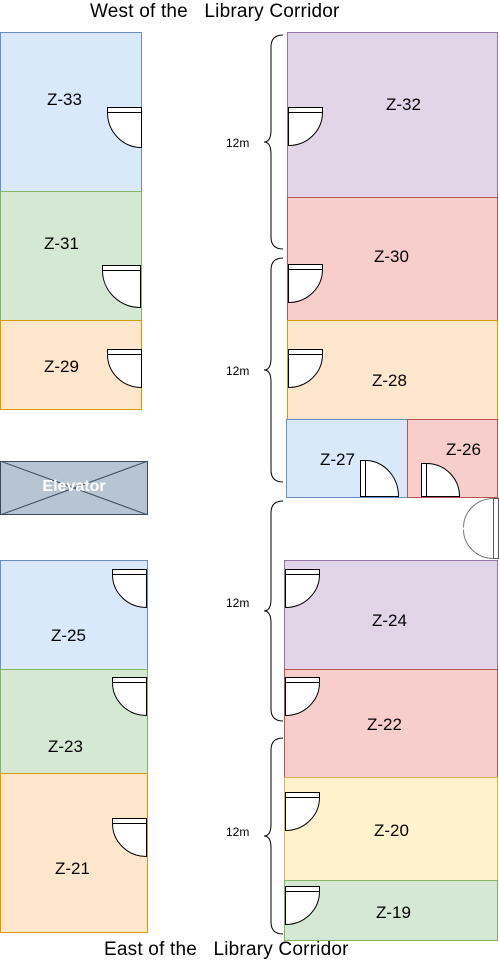 The width and height of the screenshot is (499, 964). Describe the element at coordinates (215, 11) in the screenshot. I see `heading-west: West of the Library Corridor` at that location.